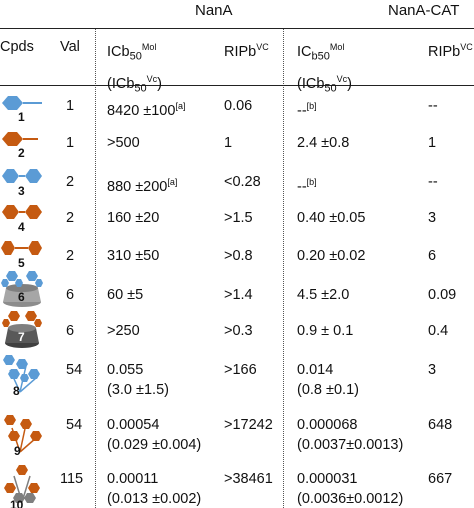  What do you see at coordinates (440, 425) in the screenshot?
I see `table-row-9-rip2: 648` at bounding box center [440, 425].